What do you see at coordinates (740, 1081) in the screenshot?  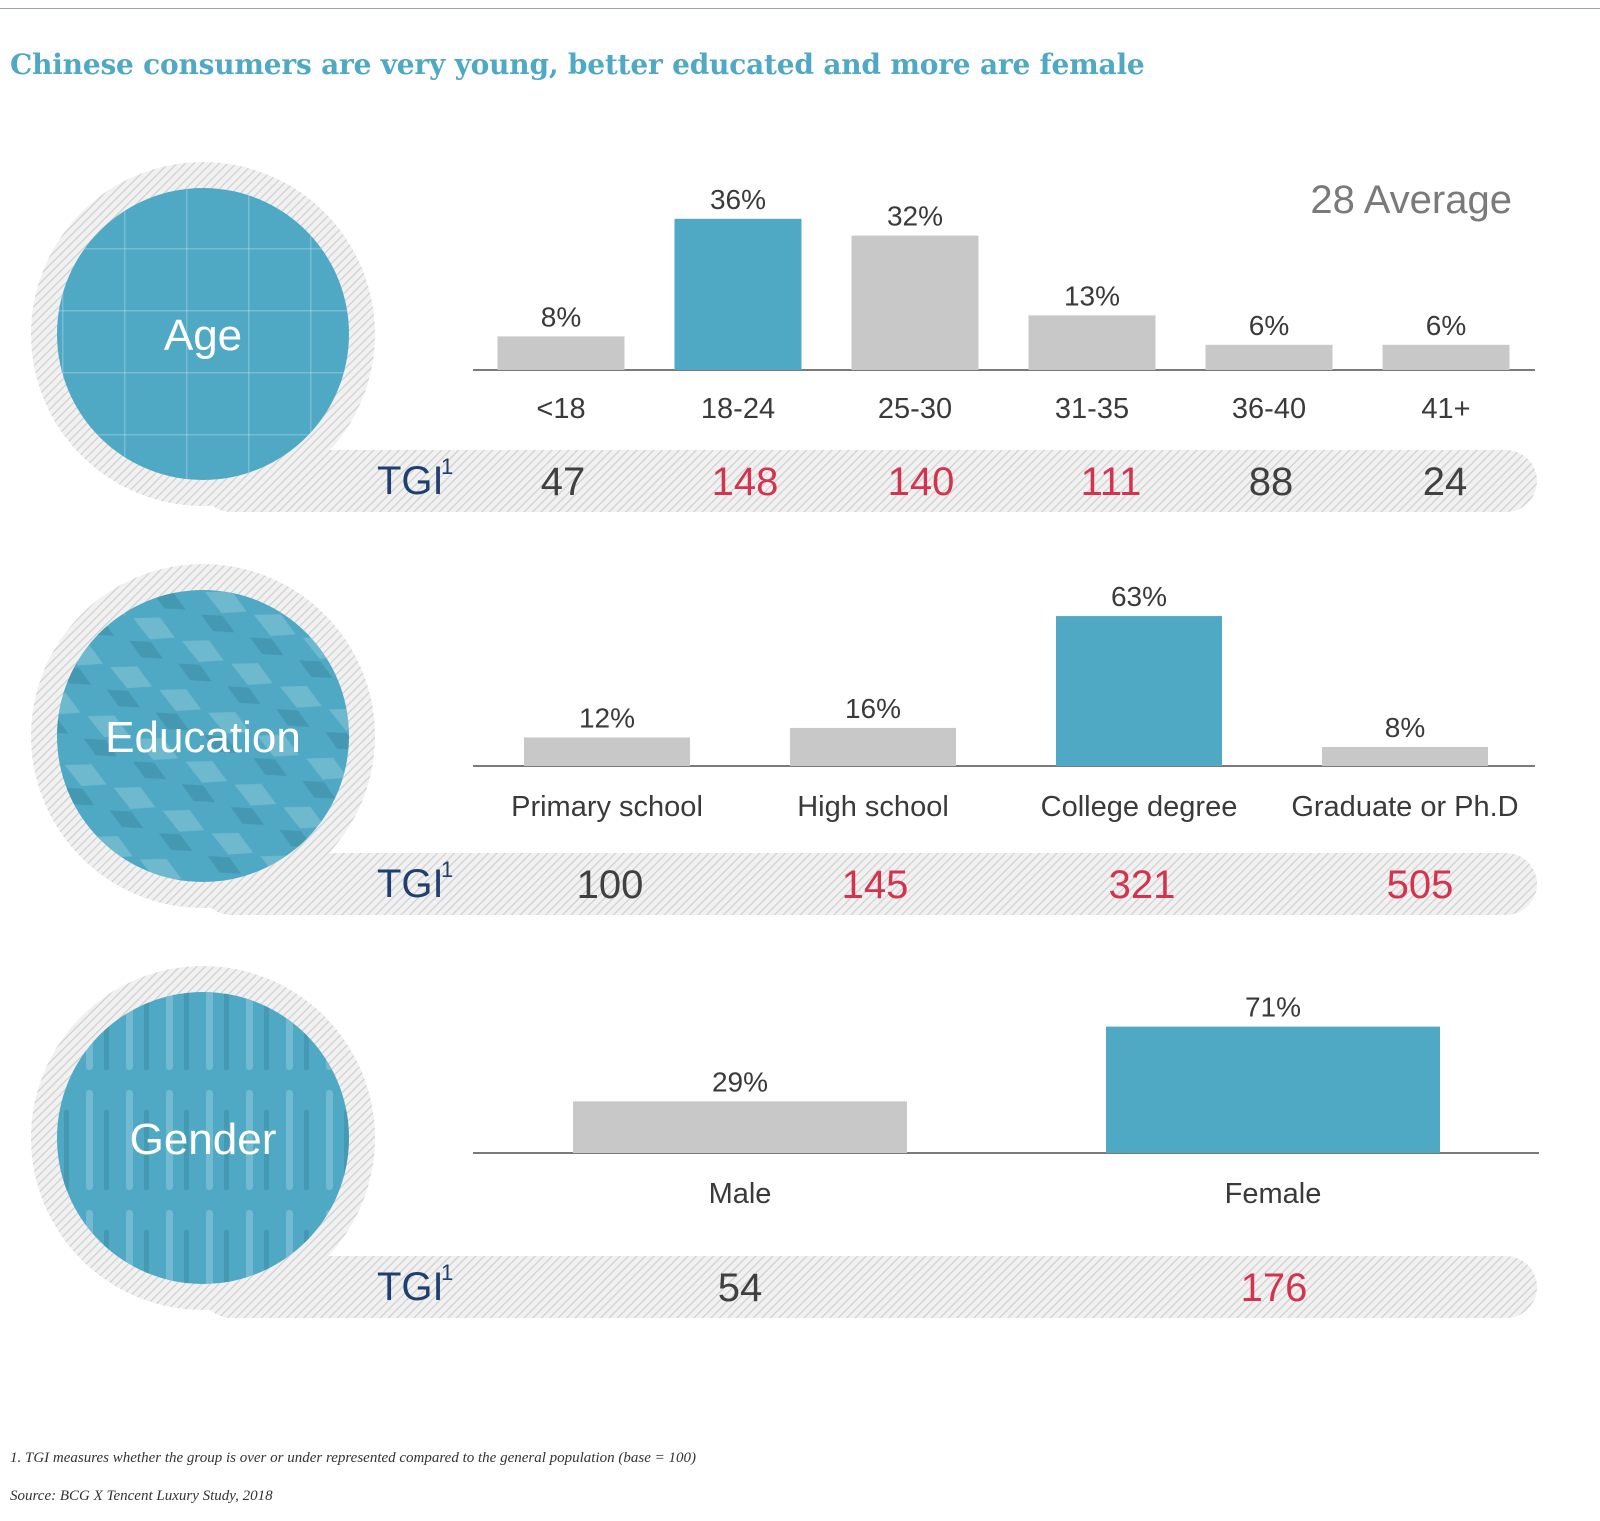 I see `data-label: 29%` at bounding box center [740, 1081].